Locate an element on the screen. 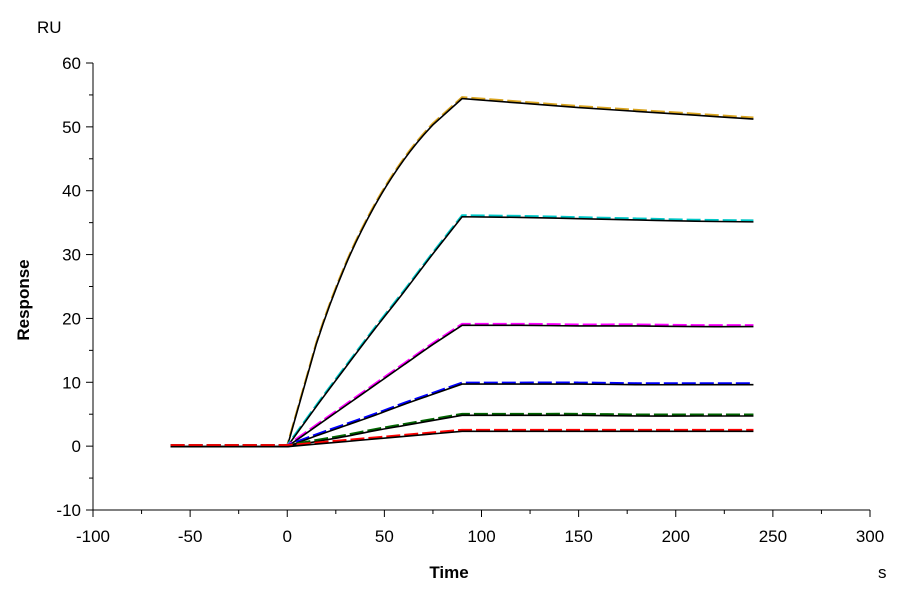  y-tick-label: 10 is located at coordinates (71, 382).